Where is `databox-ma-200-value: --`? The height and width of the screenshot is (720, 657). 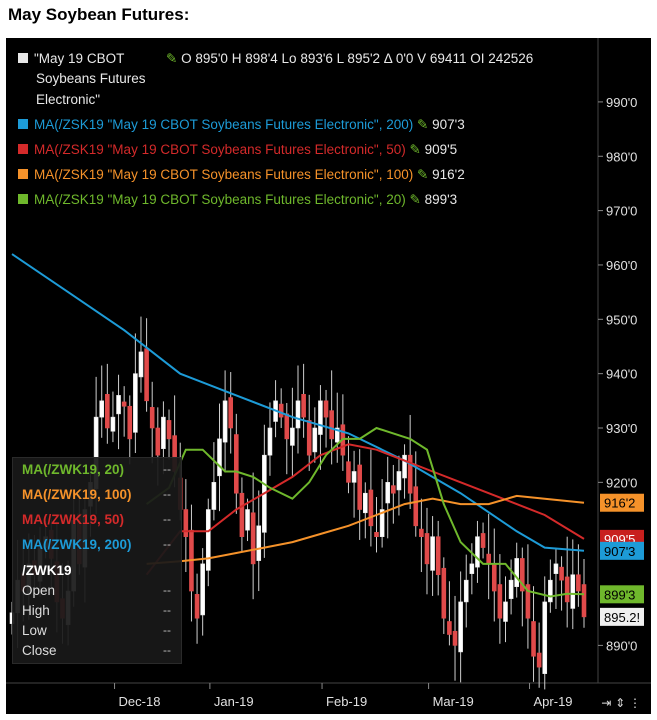
databox-ma-200-value: -- is located at coordinates (167, 544).